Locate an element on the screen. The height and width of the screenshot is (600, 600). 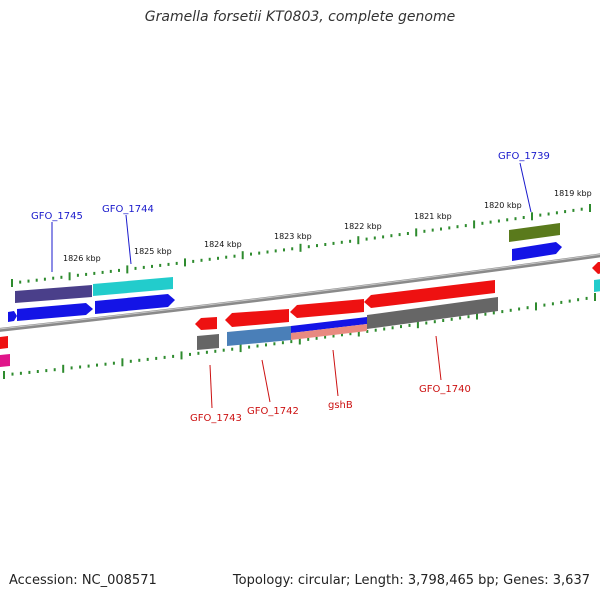
feature-gshb-salmon is located at coordinates (329, 332).